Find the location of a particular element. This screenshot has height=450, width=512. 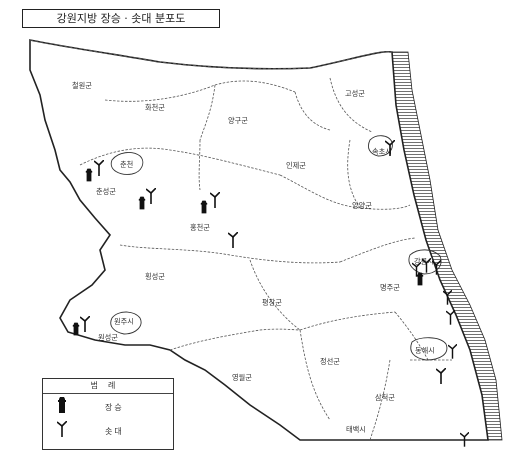

legend-item-sotdae: 솟대 is located at coordinates (108, 431).